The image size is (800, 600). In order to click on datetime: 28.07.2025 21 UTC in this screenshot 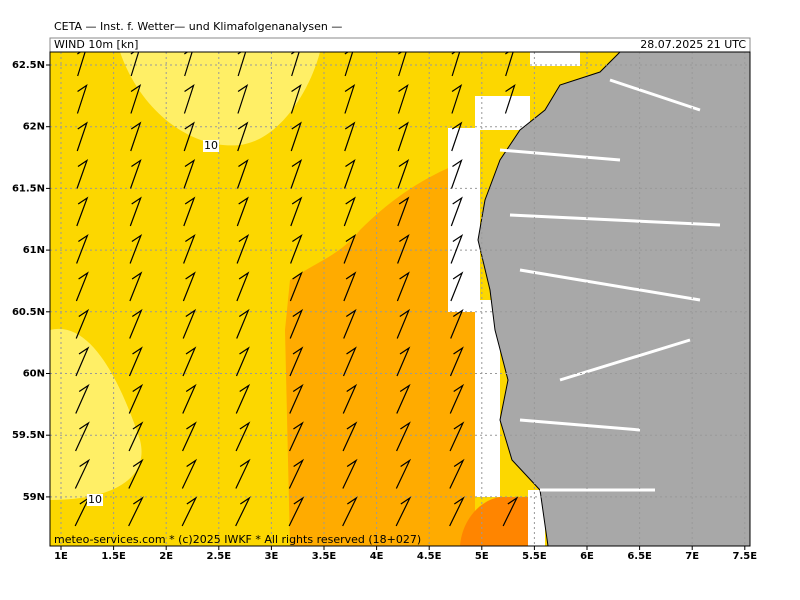, I will do `click(693, 44)`.